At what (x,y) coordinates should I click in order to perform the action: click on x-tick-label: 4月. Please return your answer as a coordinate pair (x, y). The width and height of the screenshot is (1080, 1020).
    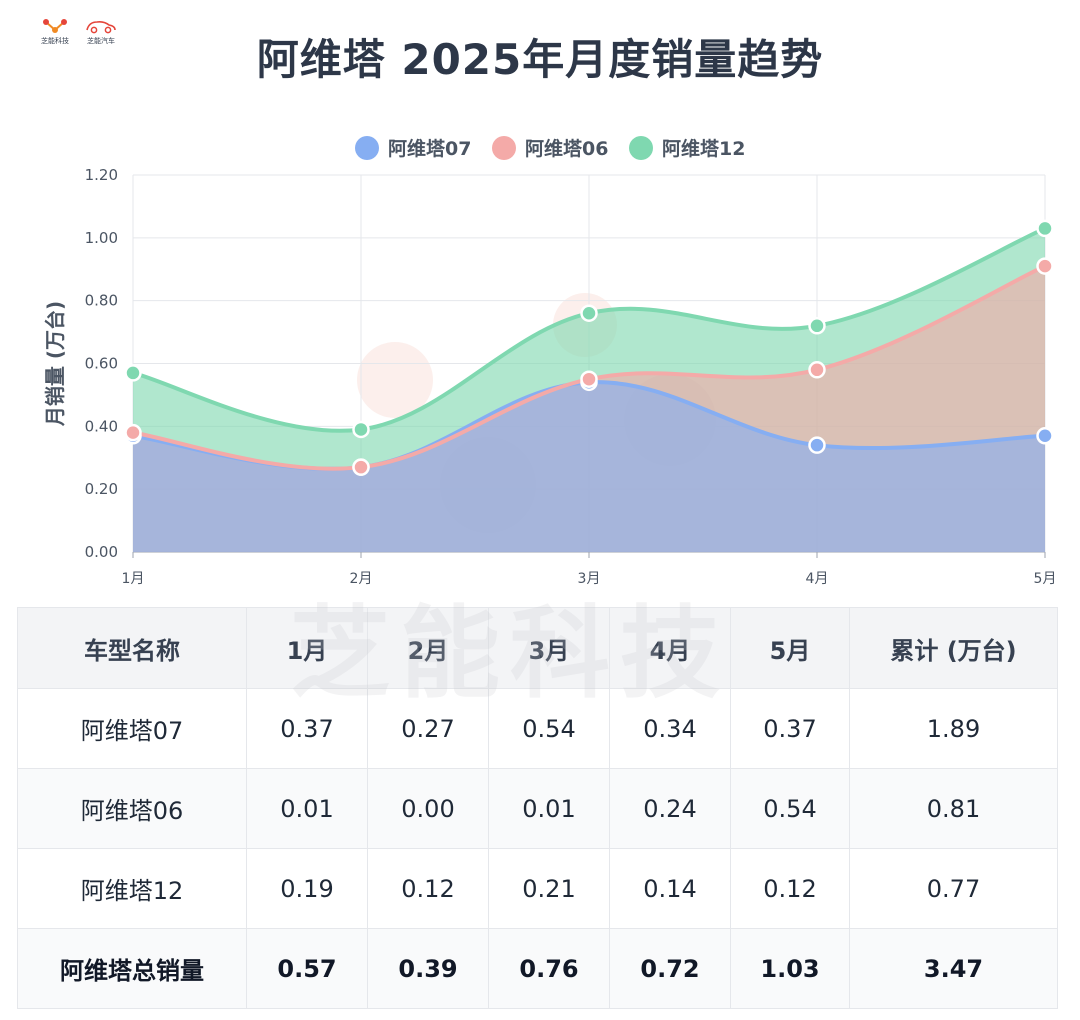
    Looking at the image, I should click on (817, 579).